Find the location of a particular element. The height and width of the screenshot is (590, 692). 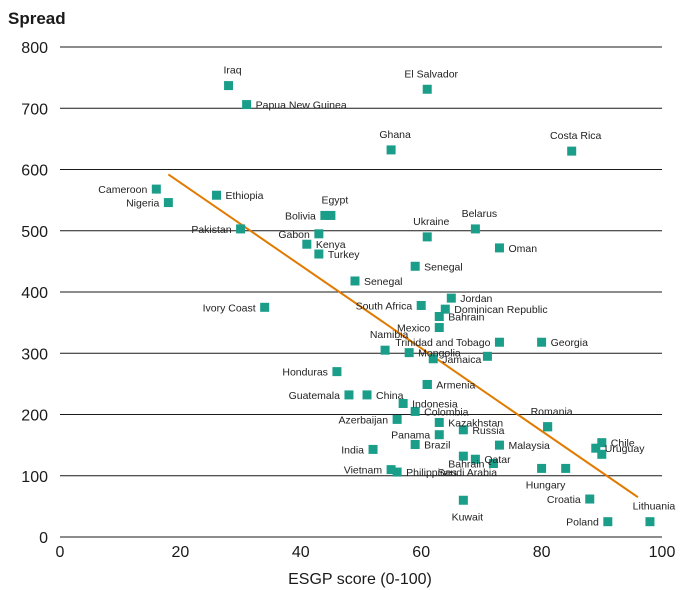

y-tick-label: 700 is located at coordinates (34, 109).